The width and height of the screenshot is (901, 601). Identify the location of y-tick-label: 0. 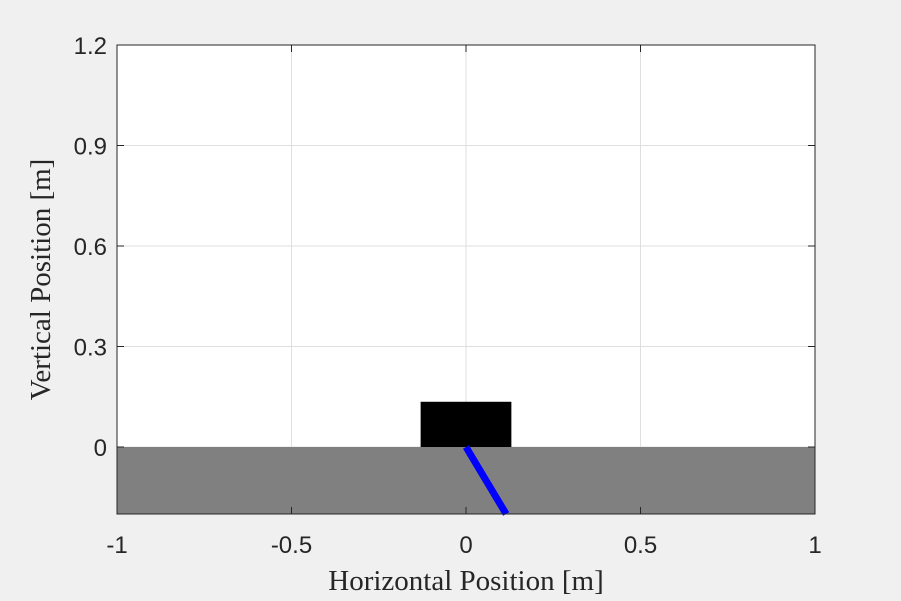
(100, 448).